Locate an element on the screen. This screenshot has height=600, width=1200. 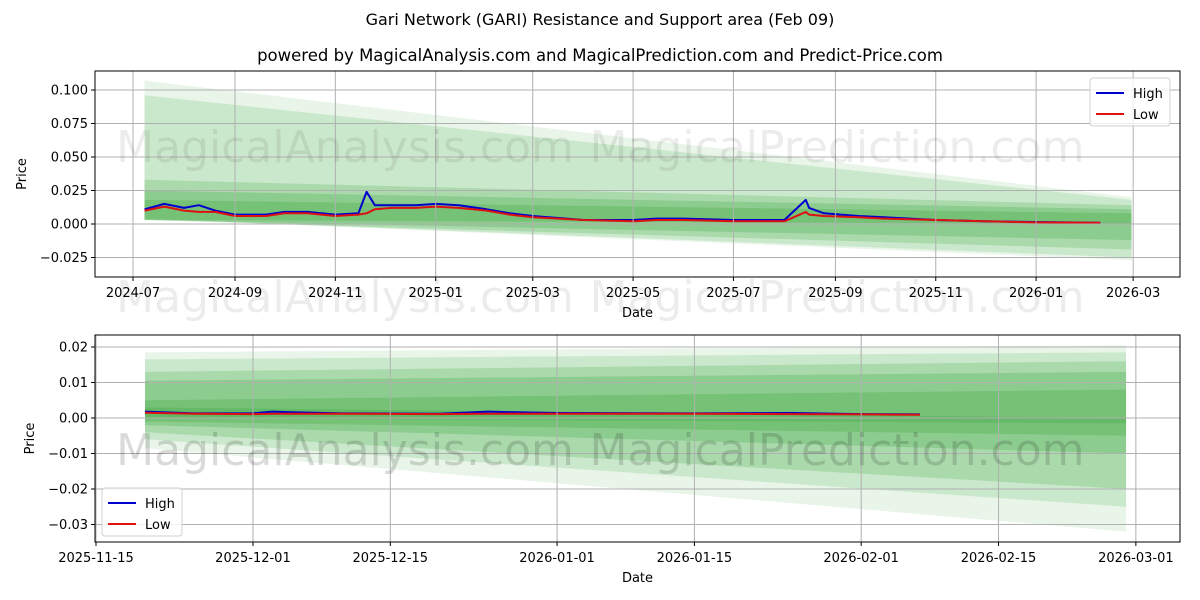
x-tick-label: 2026-03 is located at coordinates (1133, 293).